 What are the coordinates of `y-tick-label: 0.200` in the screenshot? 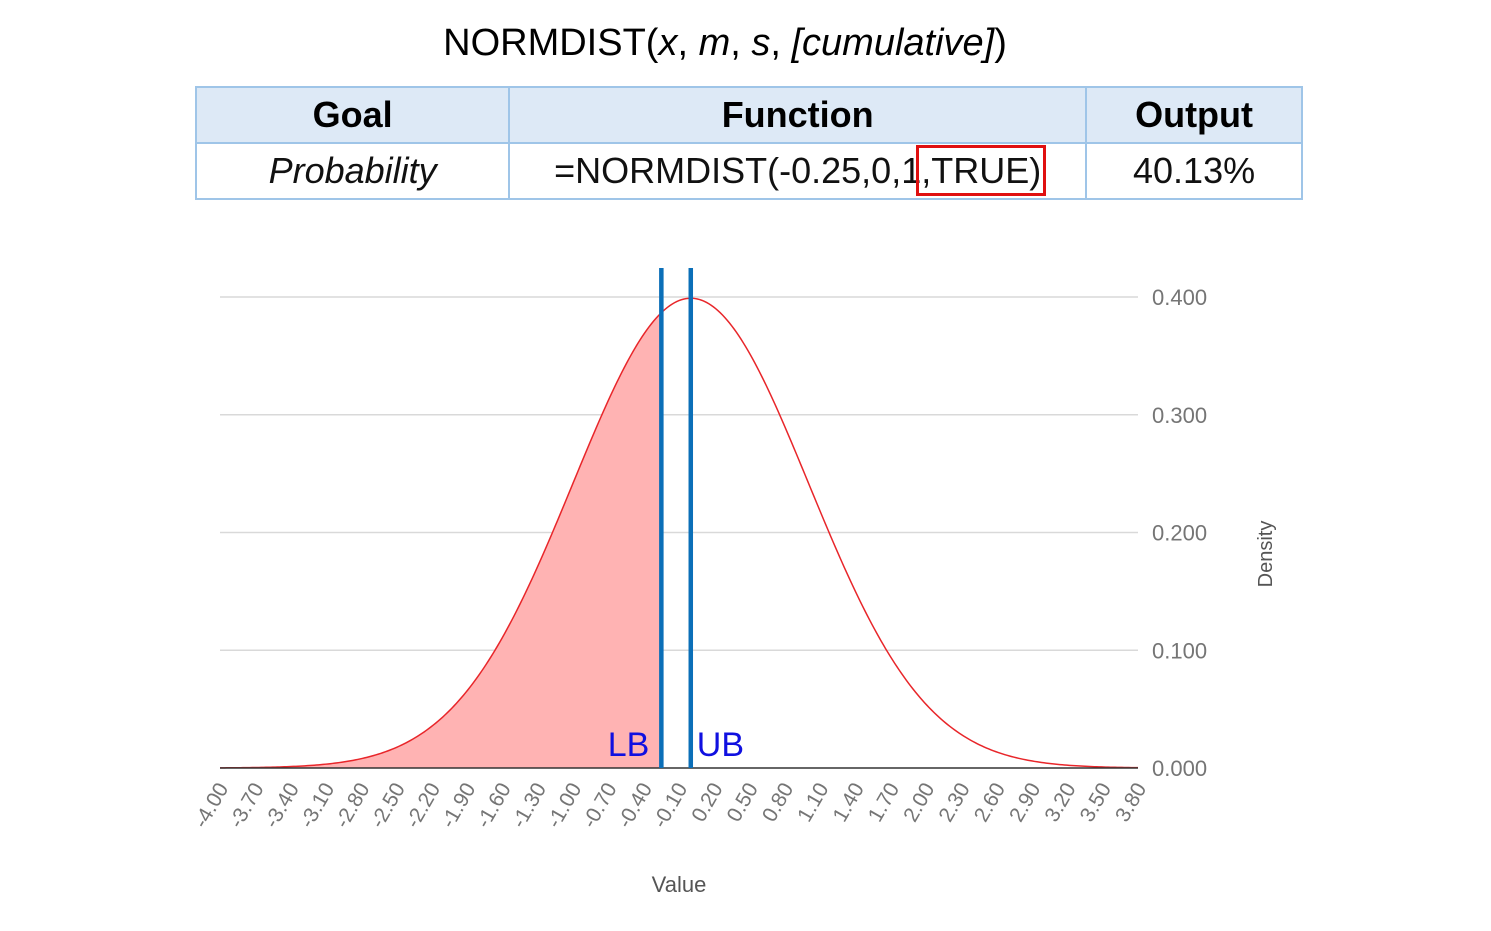 It's located at (1179, 533).